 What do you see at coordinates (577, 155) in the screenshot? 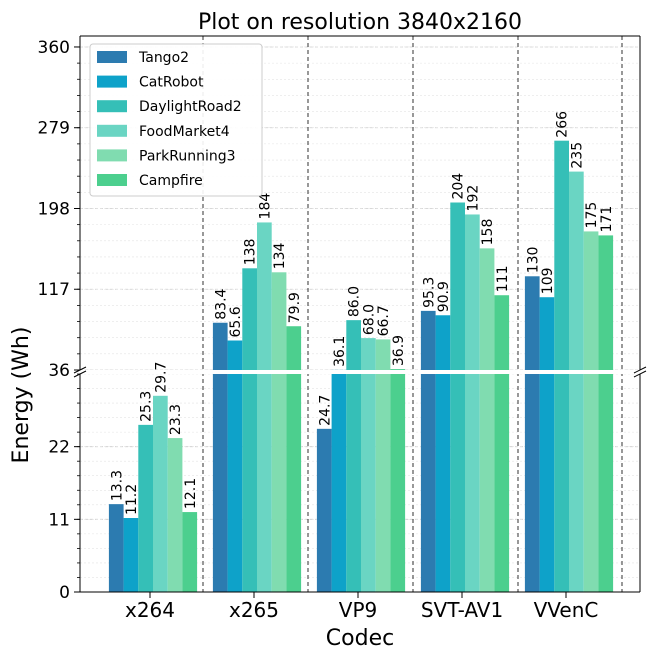
I see `bar-value-label: 235` at bounding box center [577, 155].